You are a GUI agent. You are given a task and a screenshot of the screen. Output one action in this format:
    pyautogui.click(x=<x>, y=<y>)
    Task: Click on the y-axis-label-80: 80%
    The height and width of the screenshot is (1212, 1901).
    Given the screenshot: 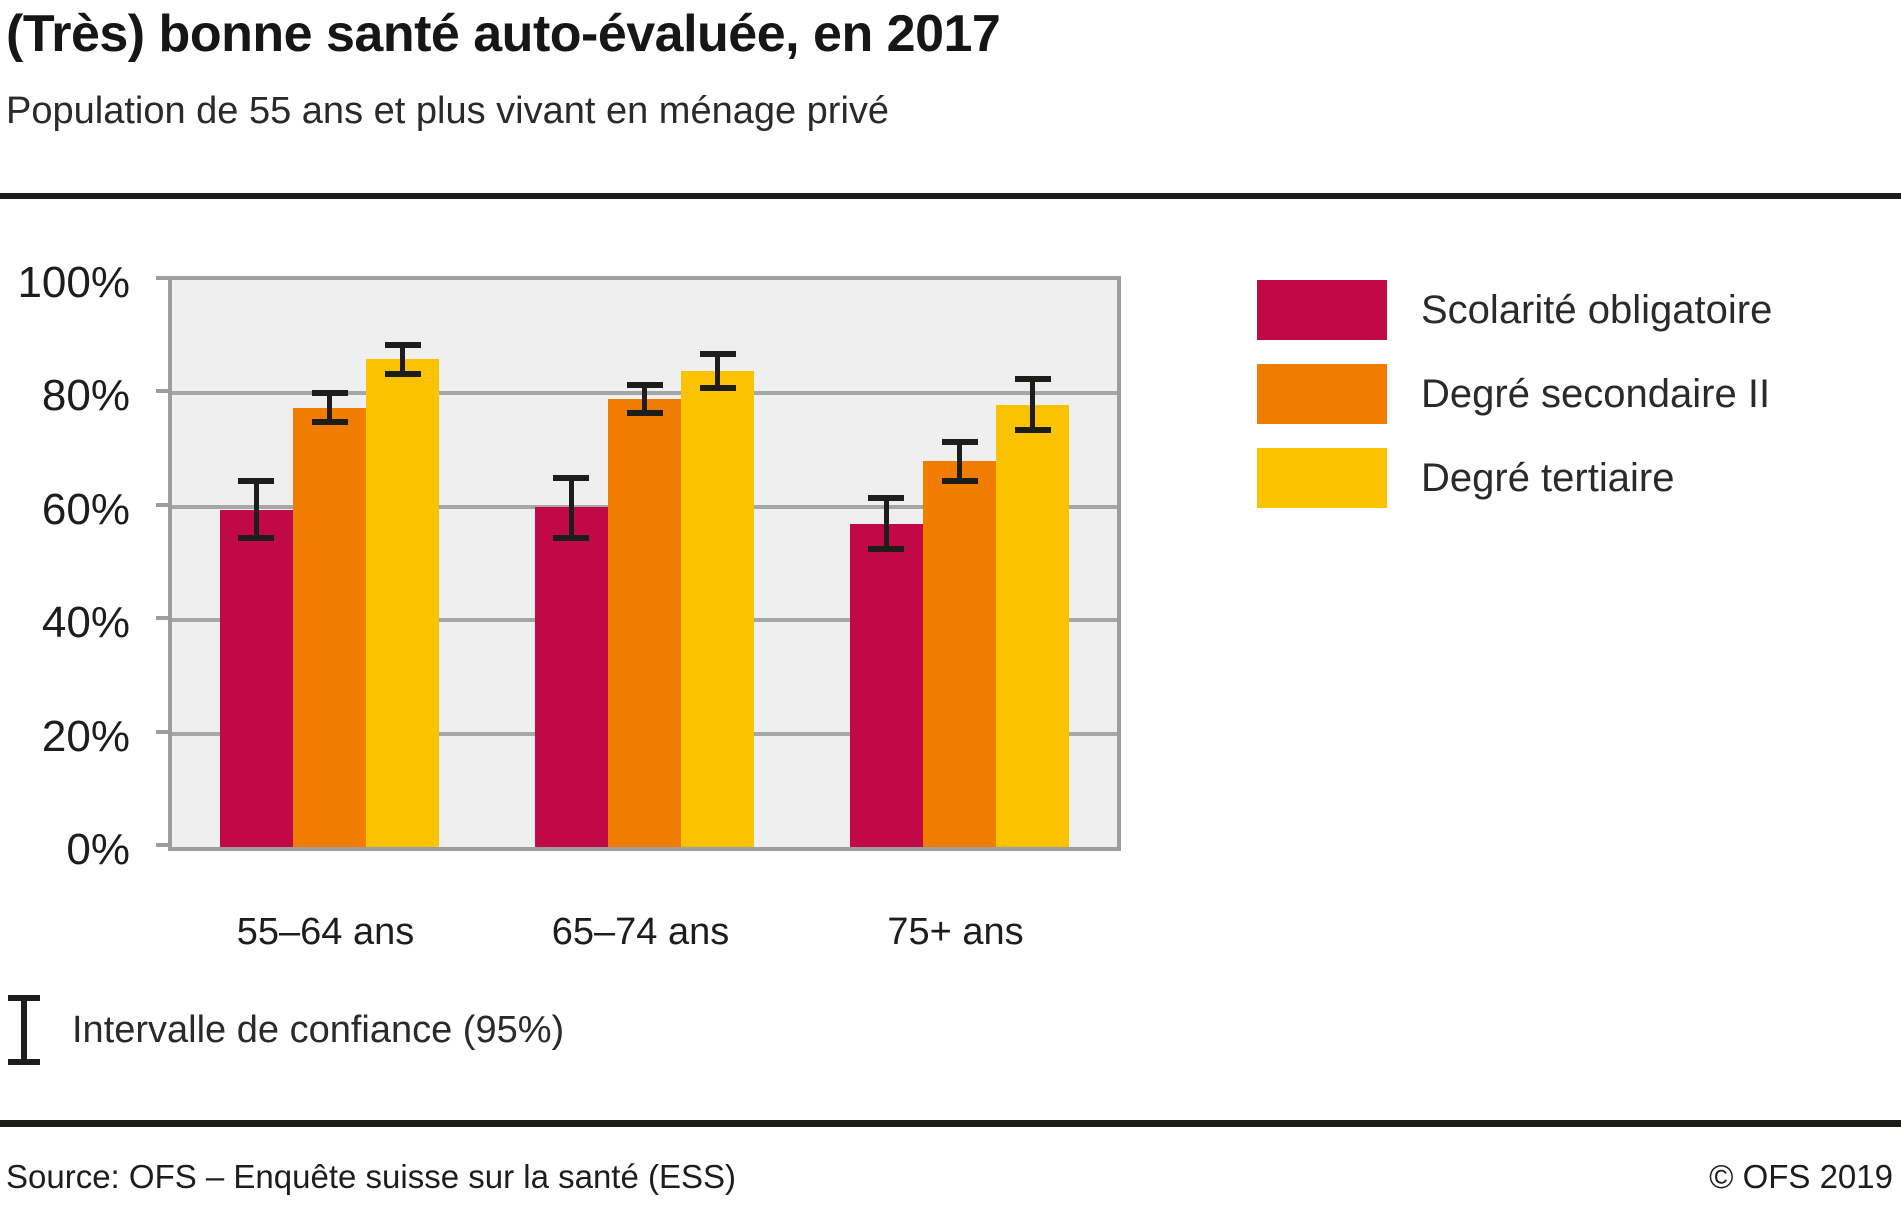 What is the action you would take?
    pyautogui.click(x=85, y=396)
    